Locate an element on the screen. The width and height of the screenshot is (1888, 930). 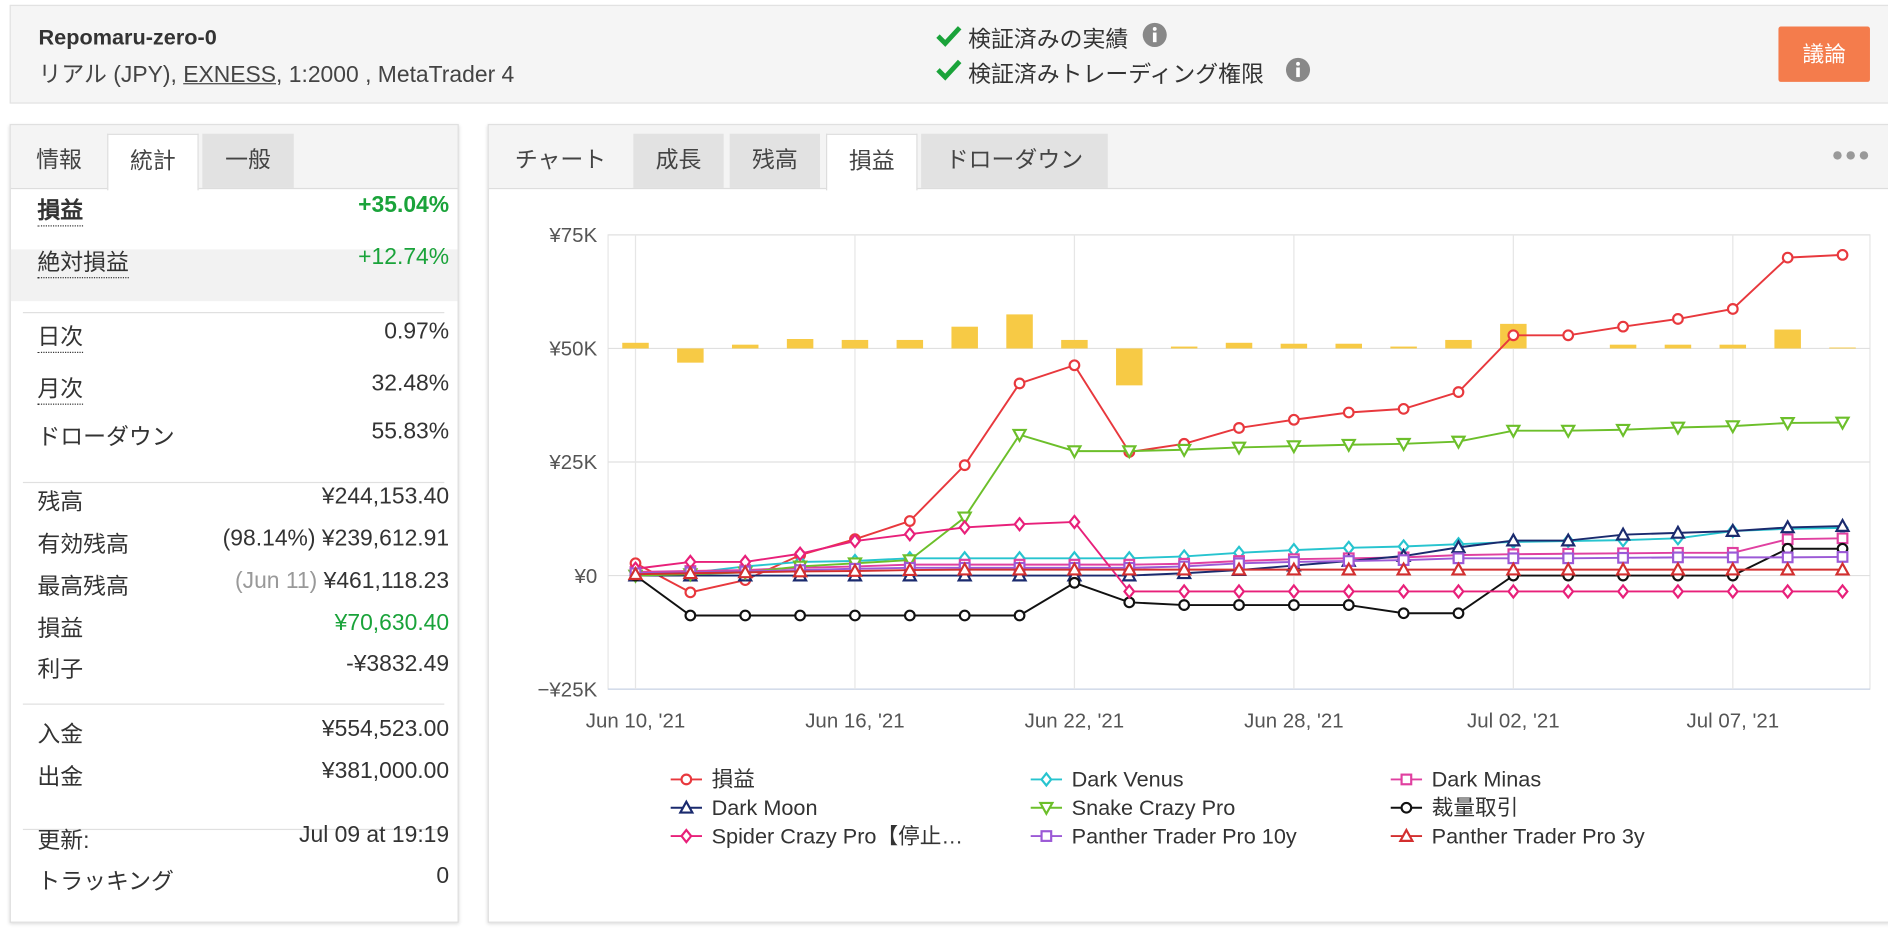
stat-number: 0.97% is located at coordinates (417, 332).